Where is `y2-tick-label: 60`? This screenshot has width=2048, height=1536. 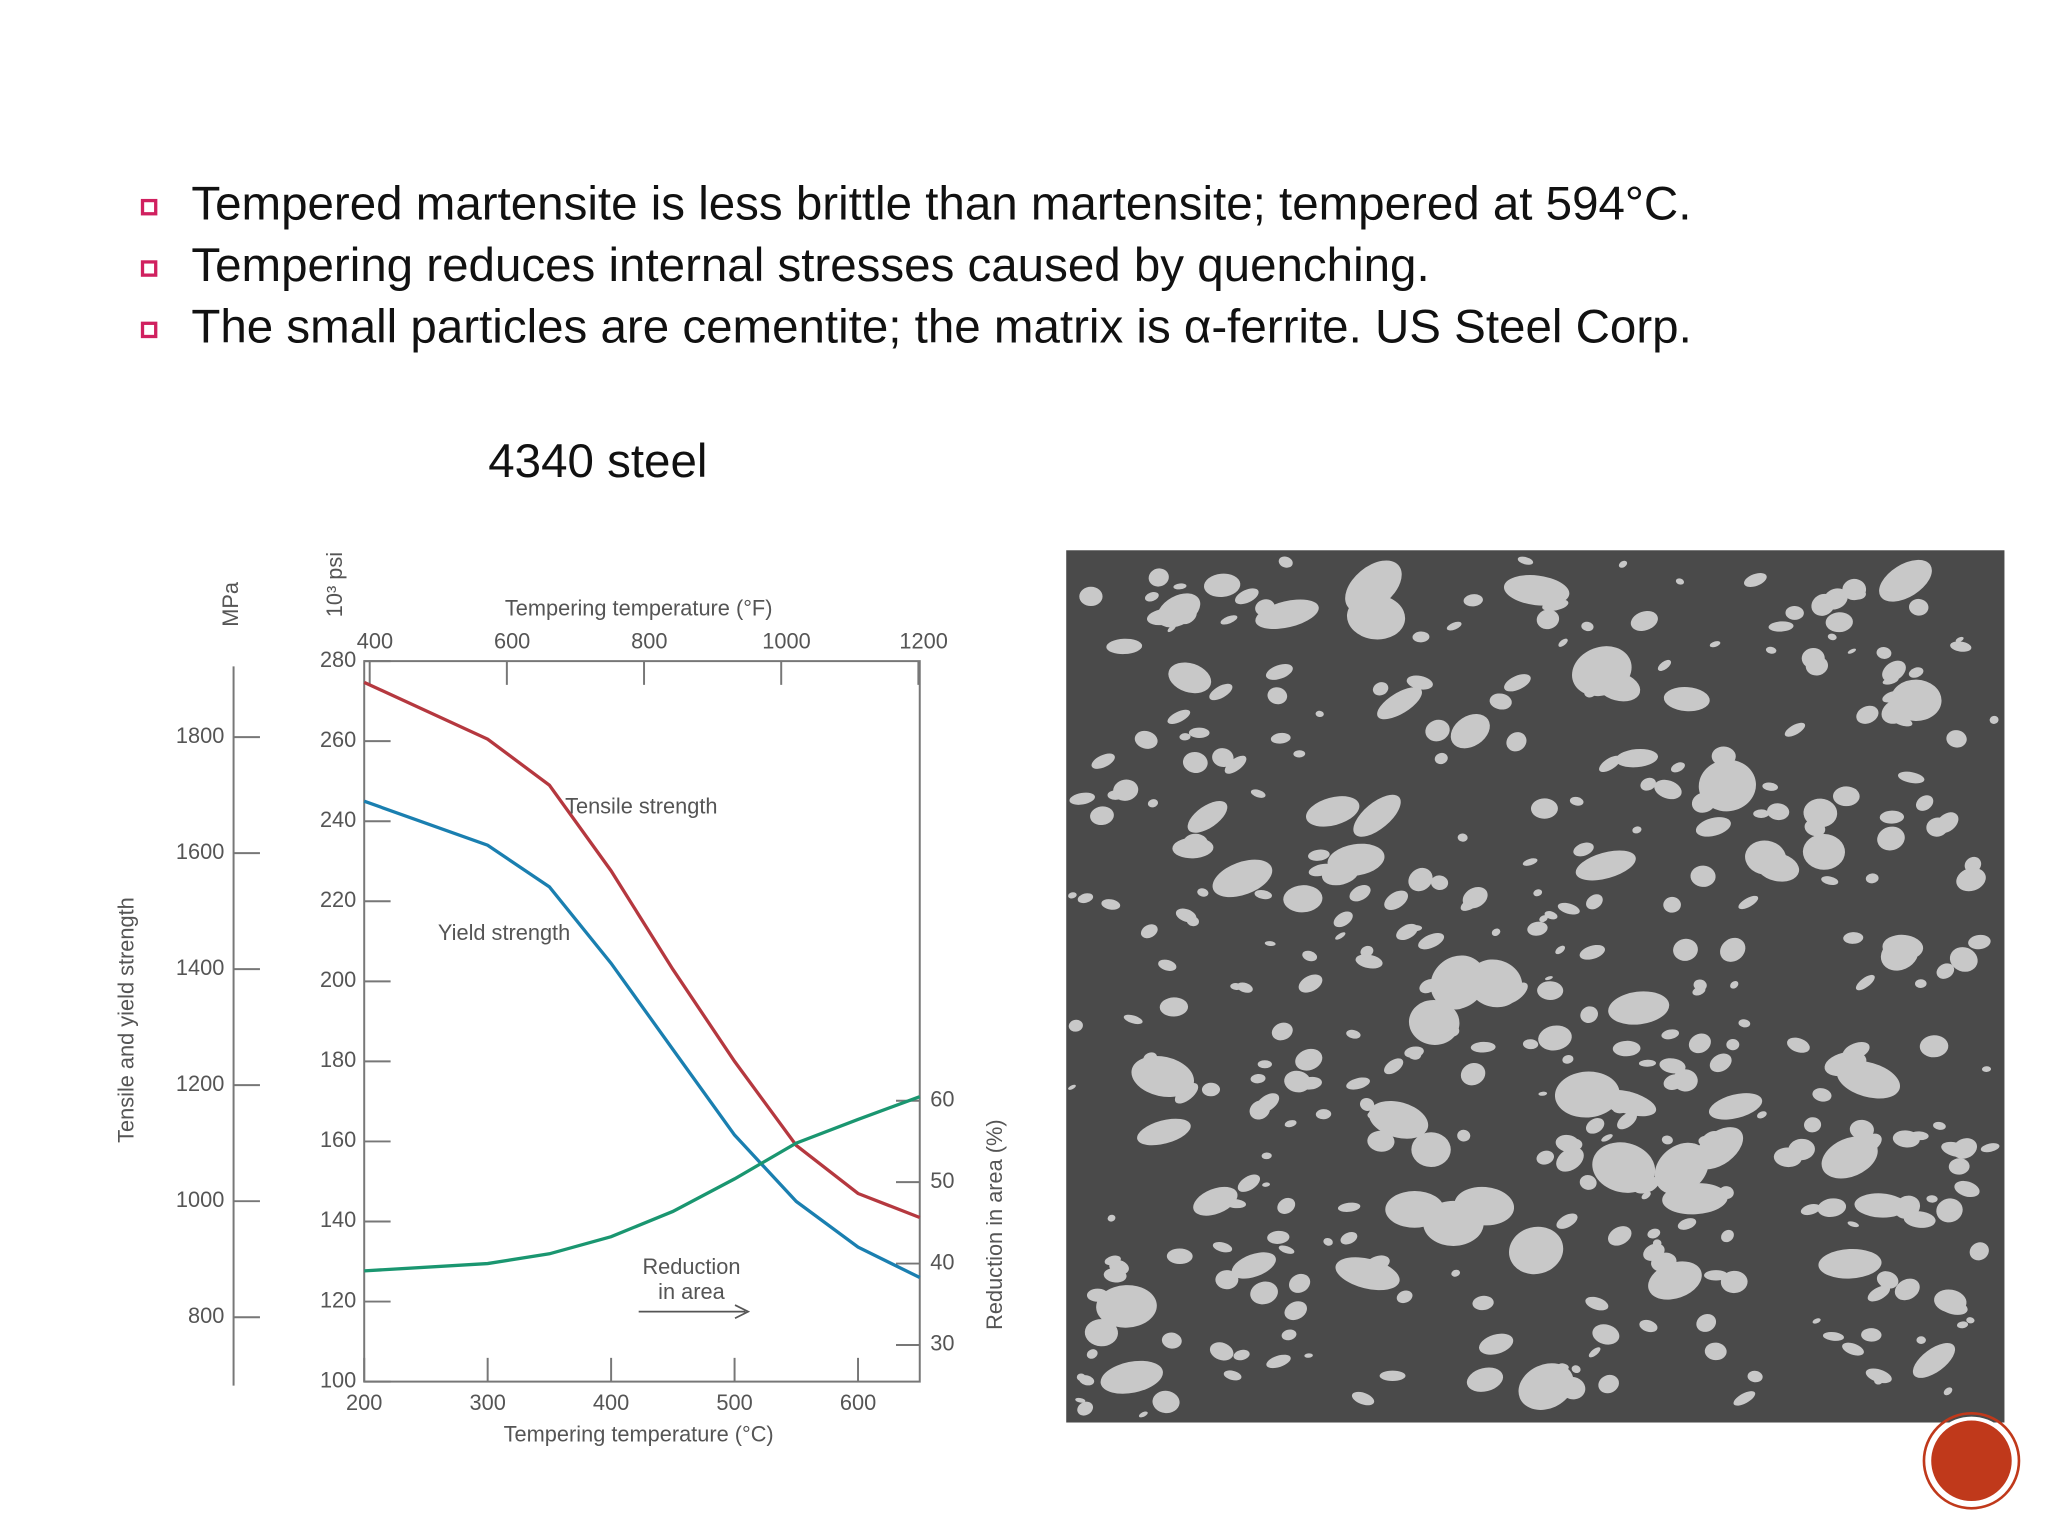
y2-tick-label: 60 is located at coordinates (942, 1098).